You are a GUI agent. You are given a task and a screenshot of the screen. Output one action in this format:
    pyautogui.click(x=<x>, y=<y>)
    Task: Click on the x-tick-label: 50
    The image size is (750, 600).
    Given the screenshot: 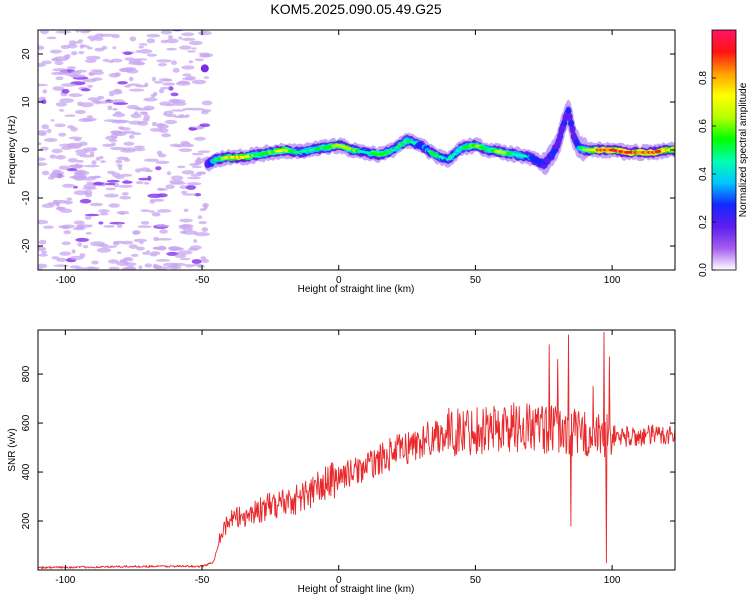 What is the action you would take?
    pyautogui.click(x=476, y=280)
    